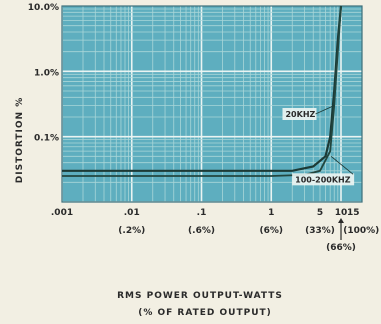 This screenshot has height=324, width=381. I want to click on y-tick-label: 1.0%, so click(46, 73).